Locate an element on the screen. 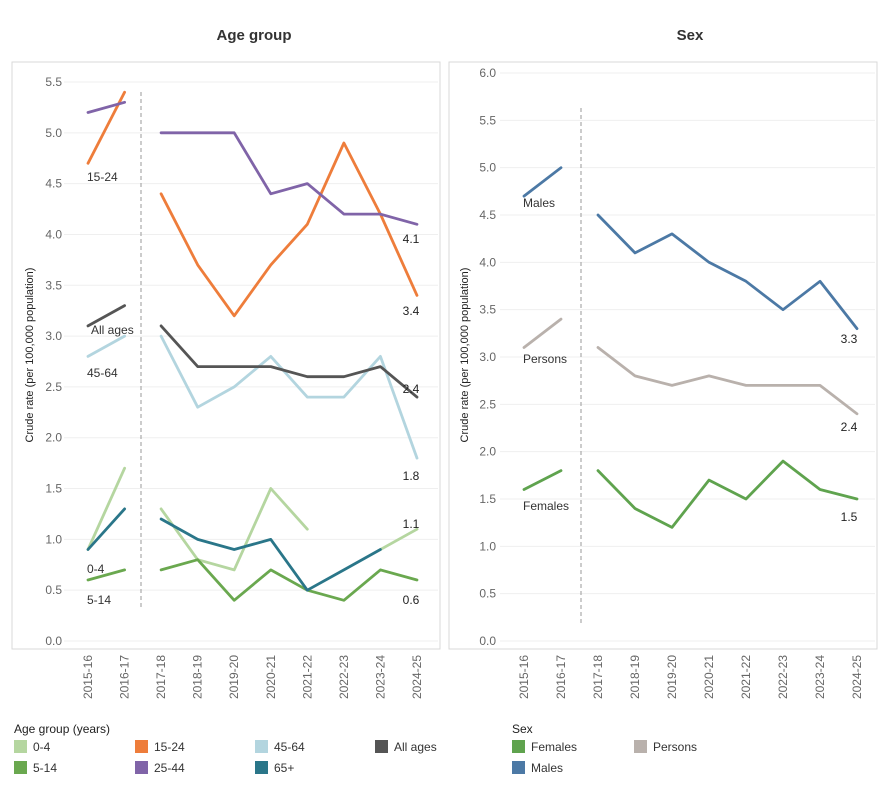  sex-legend-label-females: Females is located at coordinates (554, 747).